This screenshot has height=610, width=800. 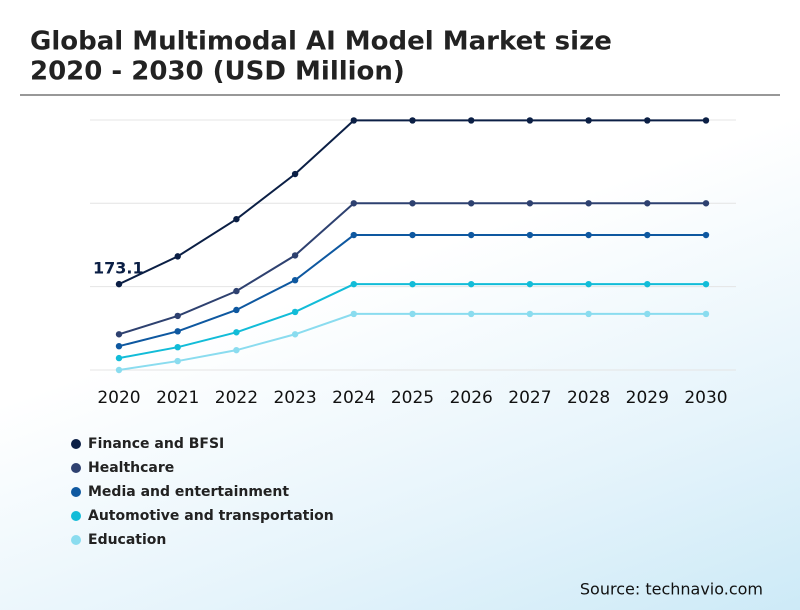 What do you see at coordinates (588, 398) in the screenshot?
I see `x-tick-label: 2028` at bounding box center [588, 398].